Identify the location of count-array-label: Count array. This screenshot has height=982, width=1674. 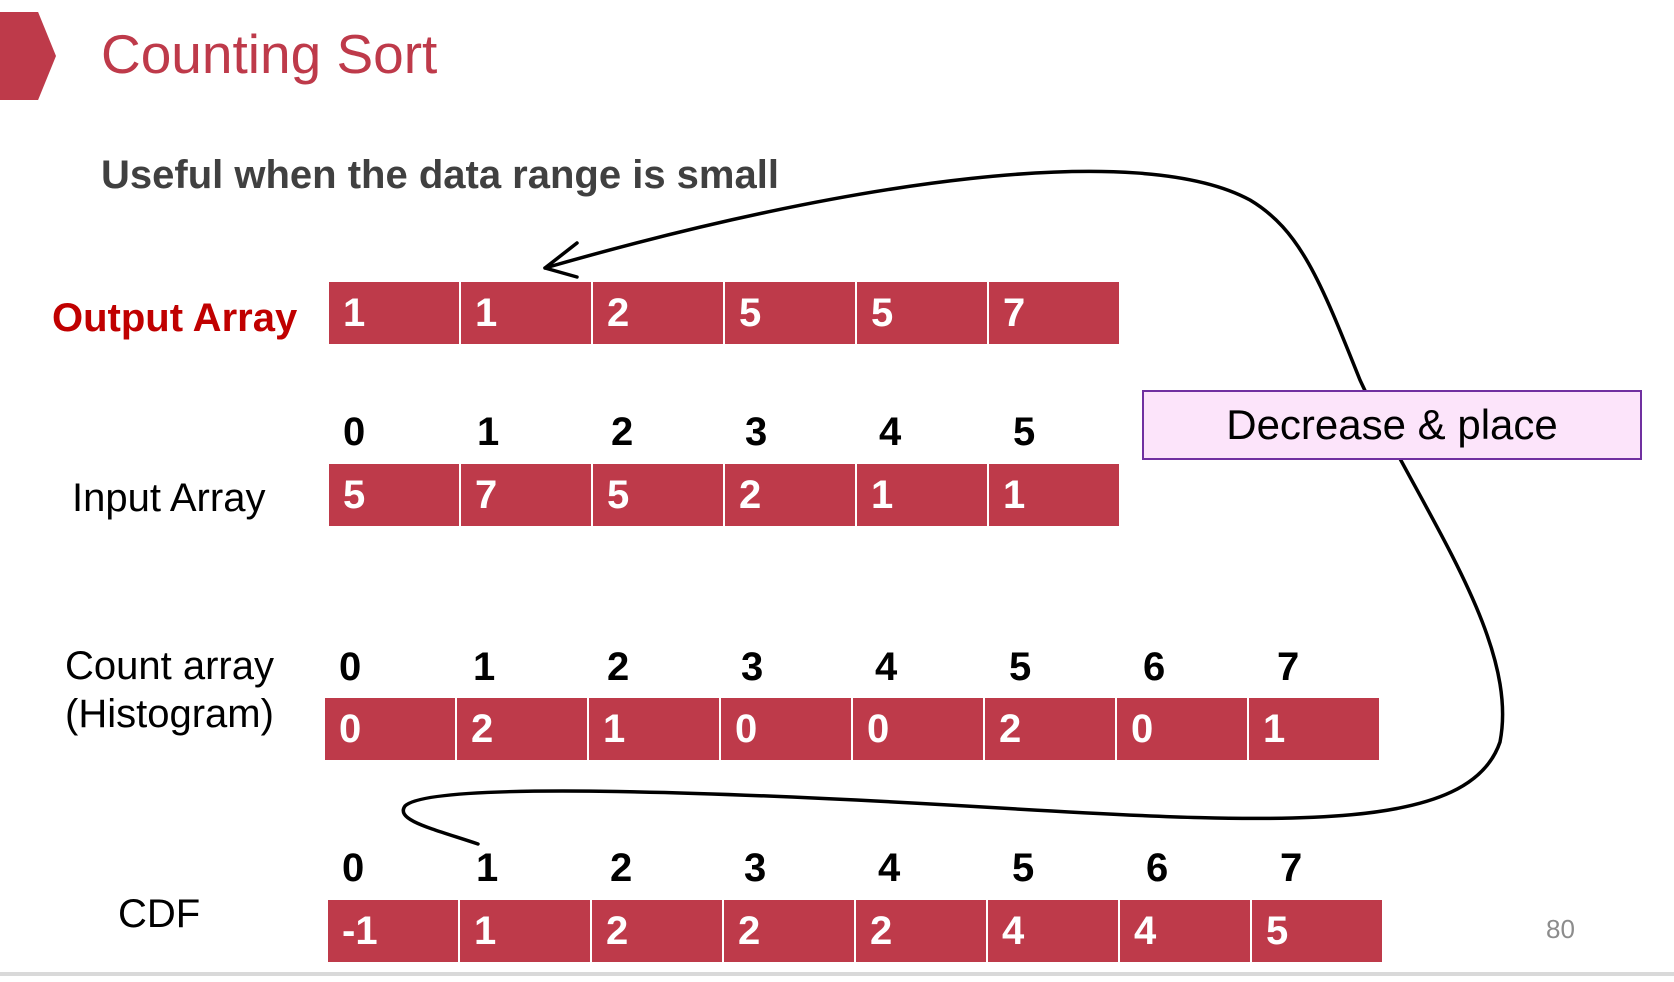
(169, 666).